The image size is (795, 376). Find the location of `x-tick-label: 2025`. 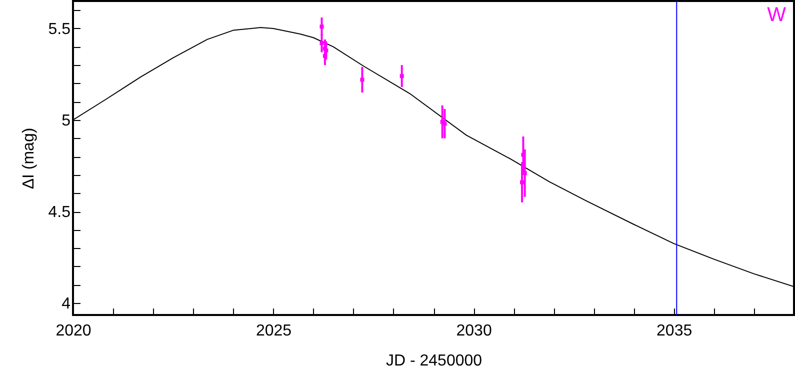

x-tick-label: 2025 is located at coordinates (274, 331).